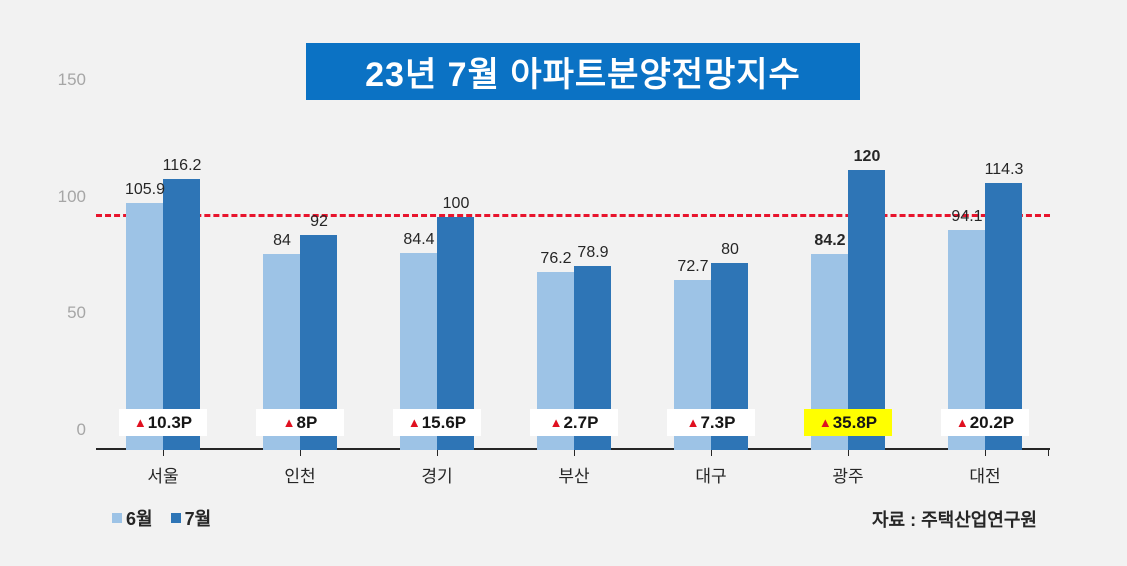 The height and width of the screenshot is (566, 1127). What do you see at coordinates (693, 267) in the screenshot?
I see `value-label-prev-month: 72.7` at bounding box center [693, 267].